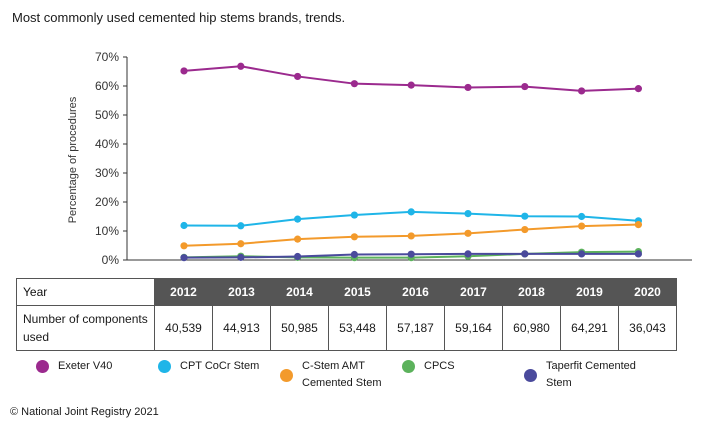 Image resolution: width=716 pixels, height=422 pixels. I want to click on component-count-cell: 53,448, so click(357, 328).